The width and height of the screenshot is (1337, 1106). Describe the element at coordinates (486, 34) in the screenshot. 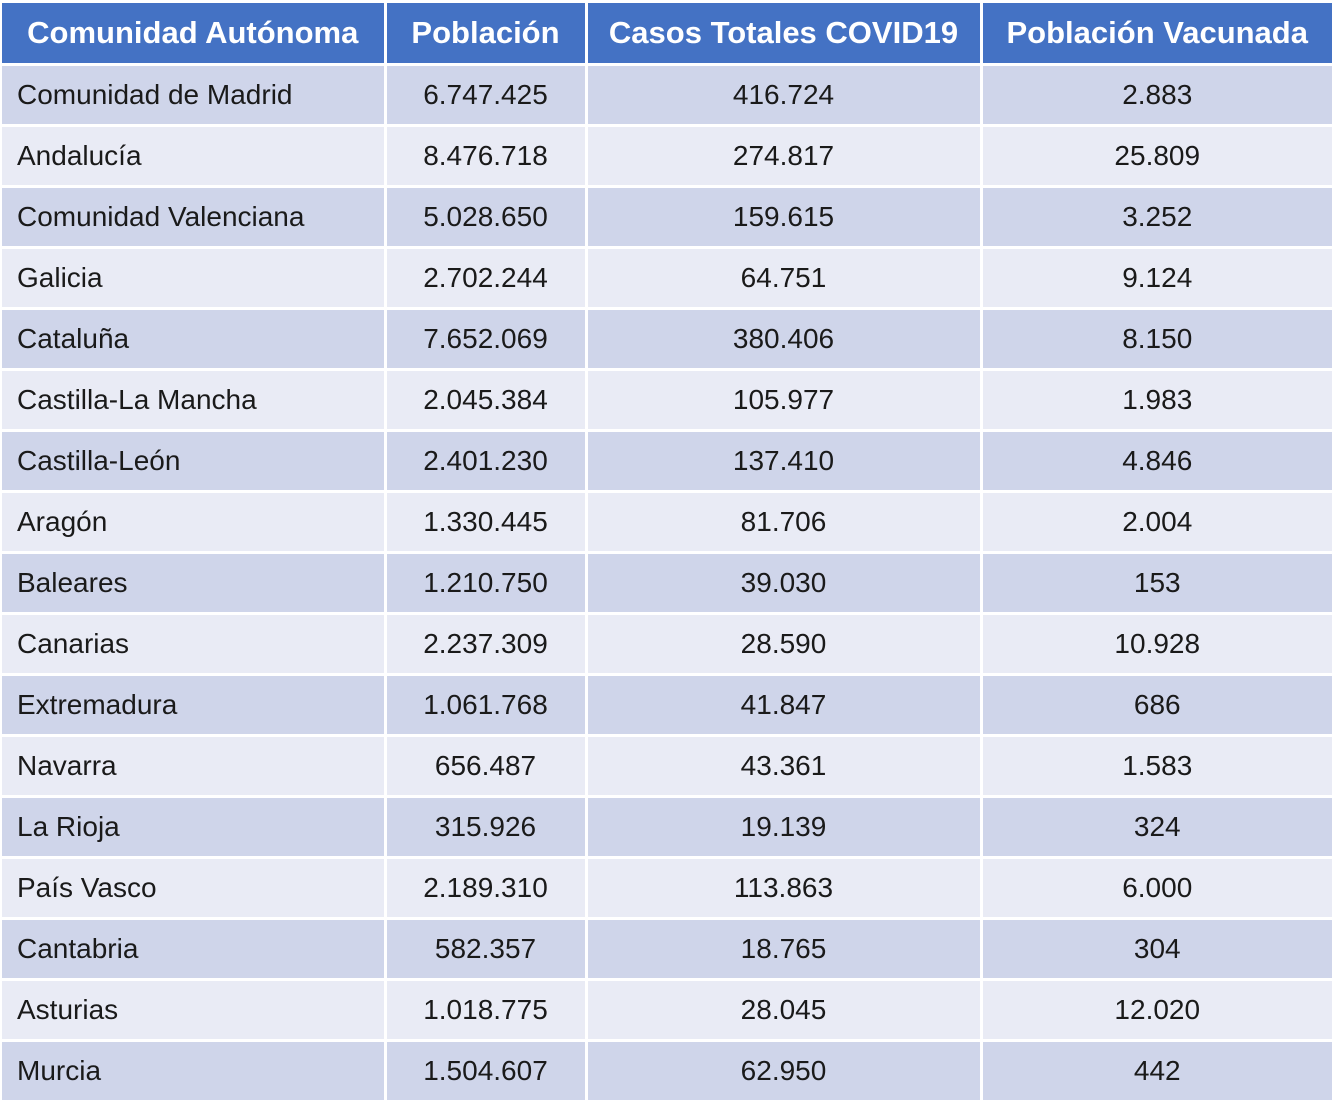

I see `header-poblacion: Población` at that location.